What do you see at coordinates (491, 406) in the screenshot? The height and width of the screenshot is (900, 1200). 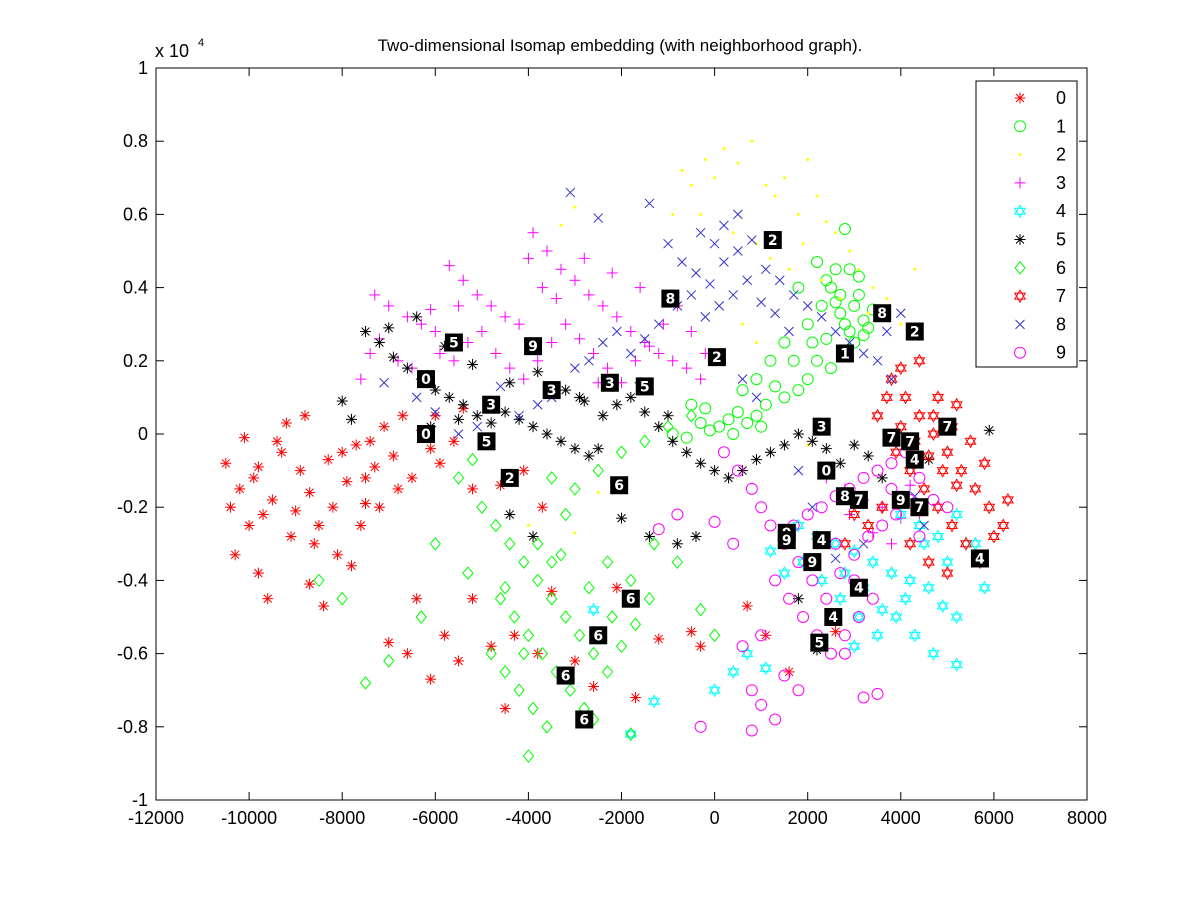 I see `digit-thumbnail-label: 3` at bounding box center [491, 406].